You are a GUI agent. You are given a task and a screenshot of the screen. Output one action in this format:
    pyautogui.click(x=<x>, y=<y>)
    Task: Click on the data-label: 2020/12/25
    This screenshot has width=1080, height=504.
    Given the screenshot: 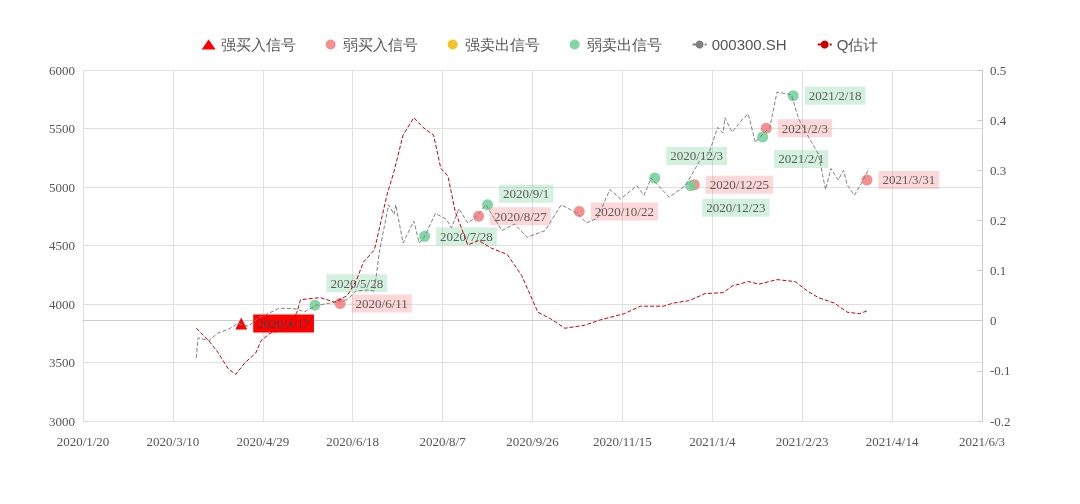 What is the action you would take?
    pyautogui.click(x=739, y=185)
    